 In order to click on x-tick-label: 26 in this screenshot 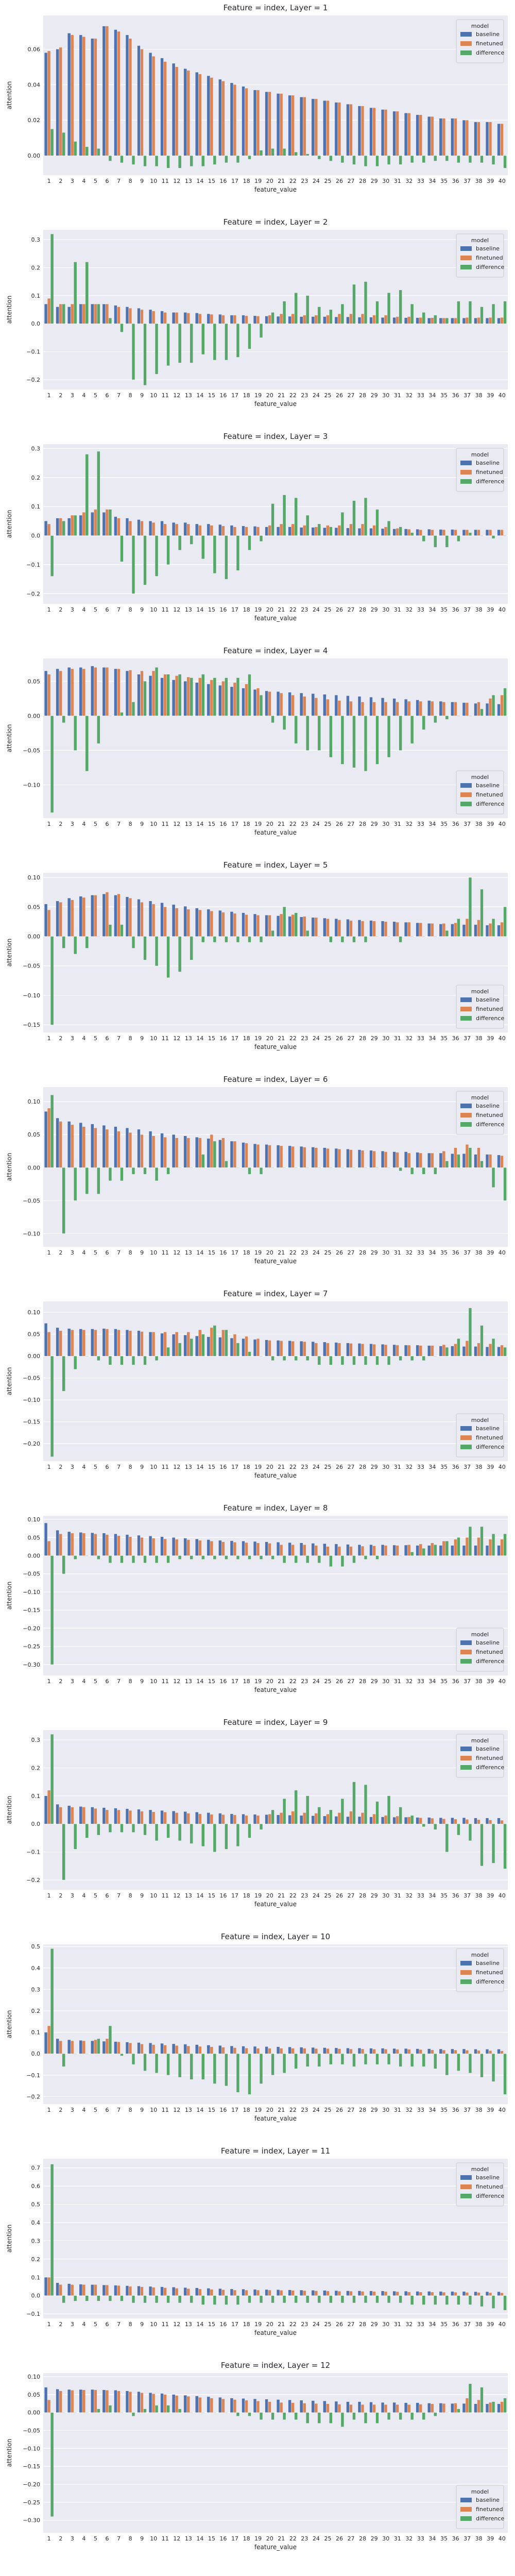, I will do `click(339, 609)`.